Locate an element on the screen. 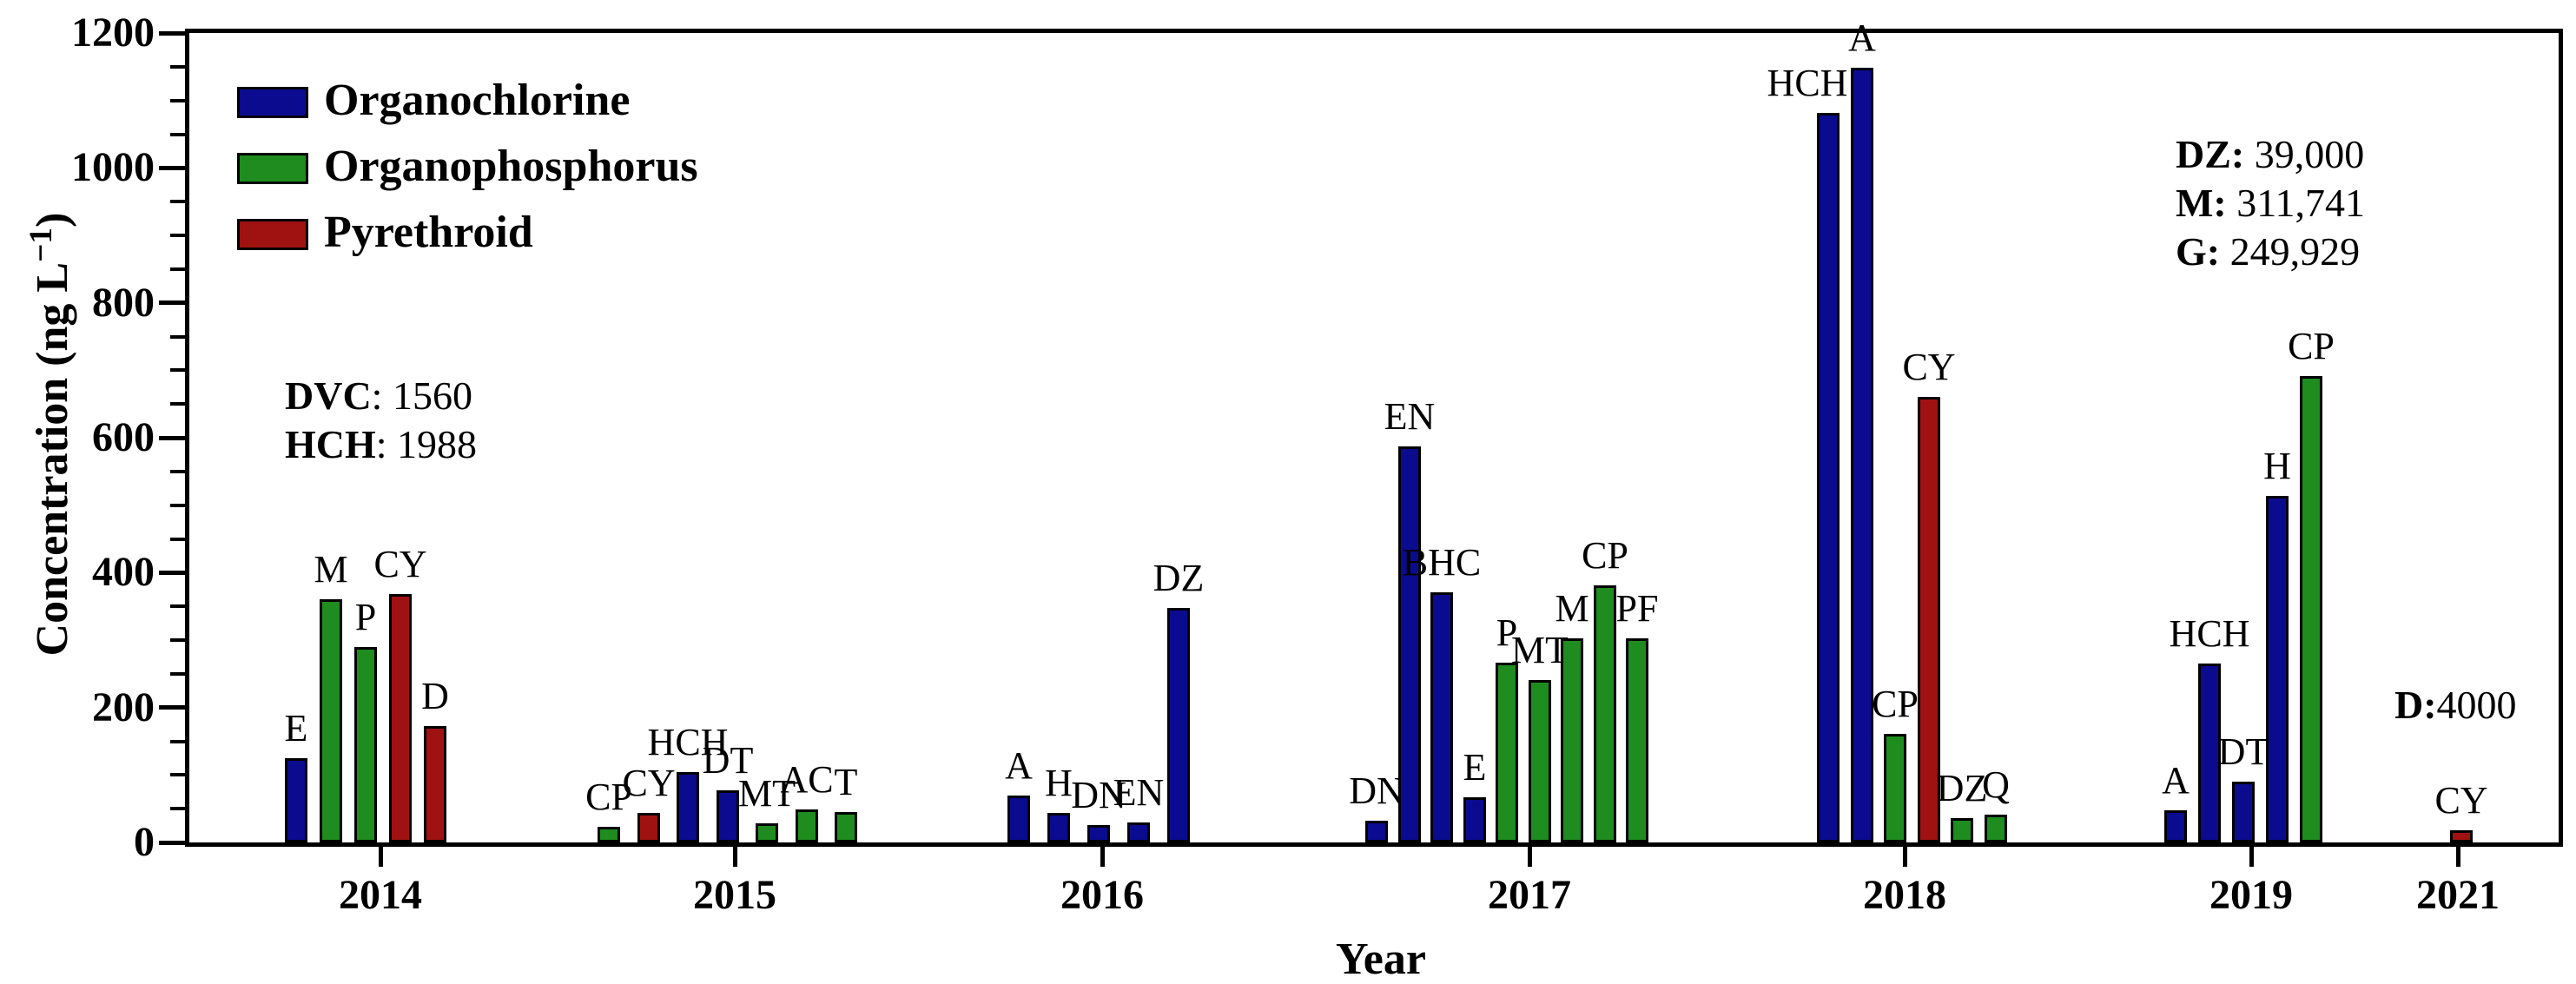 The image size is (2576, 984). bar-value-label: DN is located at coordinates (1376, 790).